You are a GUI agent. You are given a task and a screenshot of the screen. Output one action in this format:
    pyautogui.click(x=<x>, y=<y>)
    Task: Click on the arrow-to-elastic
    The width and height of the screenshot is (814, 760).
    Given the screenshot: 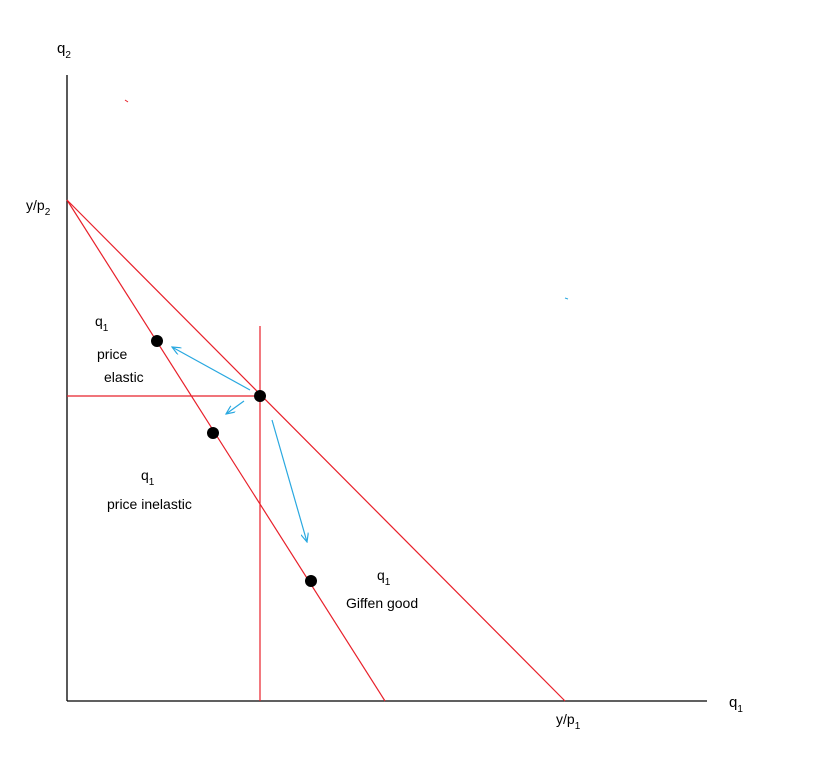 What is the action you would take?
    pyautogui.click(x=211, y=369)
    